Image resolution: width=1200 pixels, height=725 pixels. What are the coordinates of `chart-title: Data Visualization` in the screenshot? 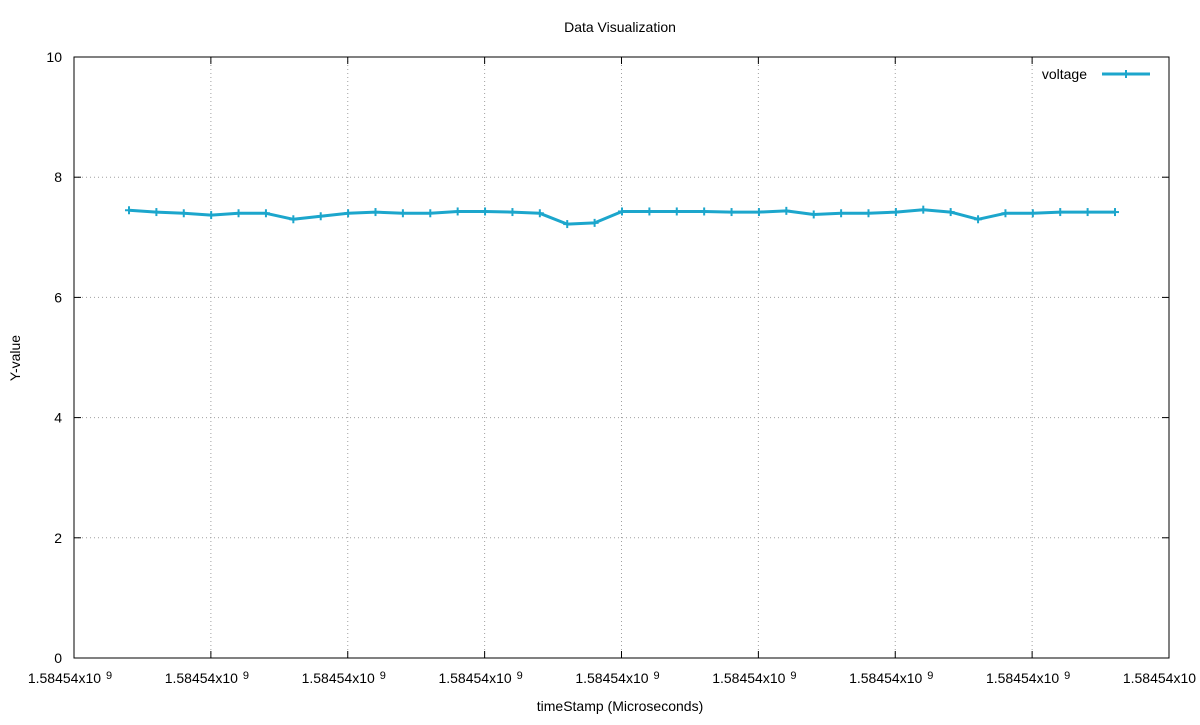 It's located at (620, 27).